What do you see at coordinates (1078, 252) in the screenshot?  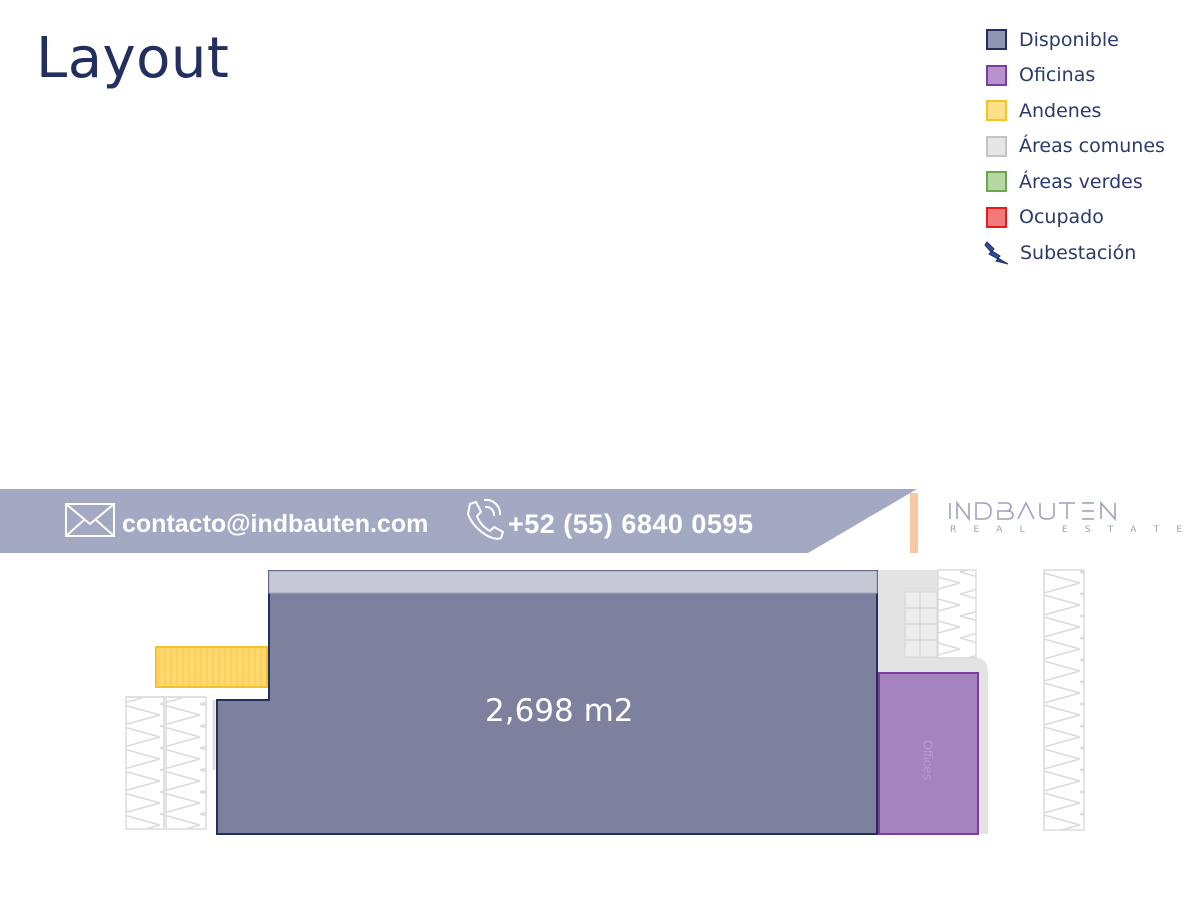 I see `legend-label: Subestación` at bounding box center [1078, 252].